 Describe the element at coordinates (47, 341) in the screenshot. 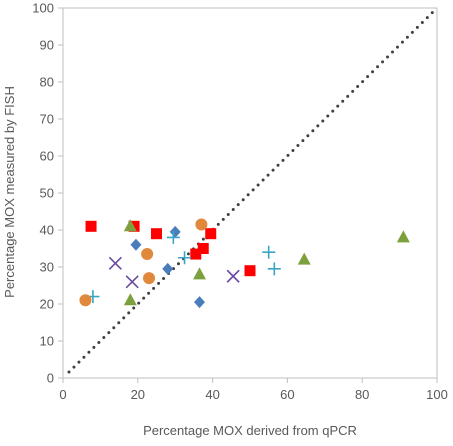

I see `y-tick-label: 10` at that location.